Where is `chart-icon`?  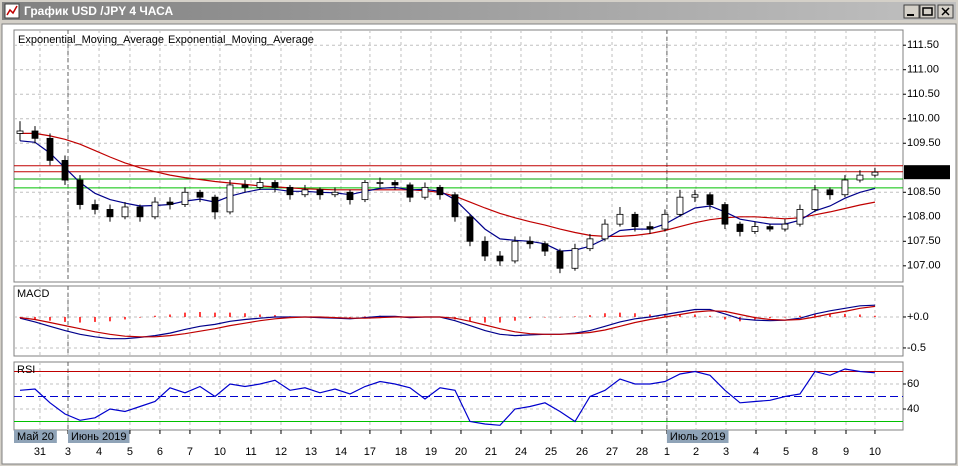
chart-icon is located at coordinates (12, 11).